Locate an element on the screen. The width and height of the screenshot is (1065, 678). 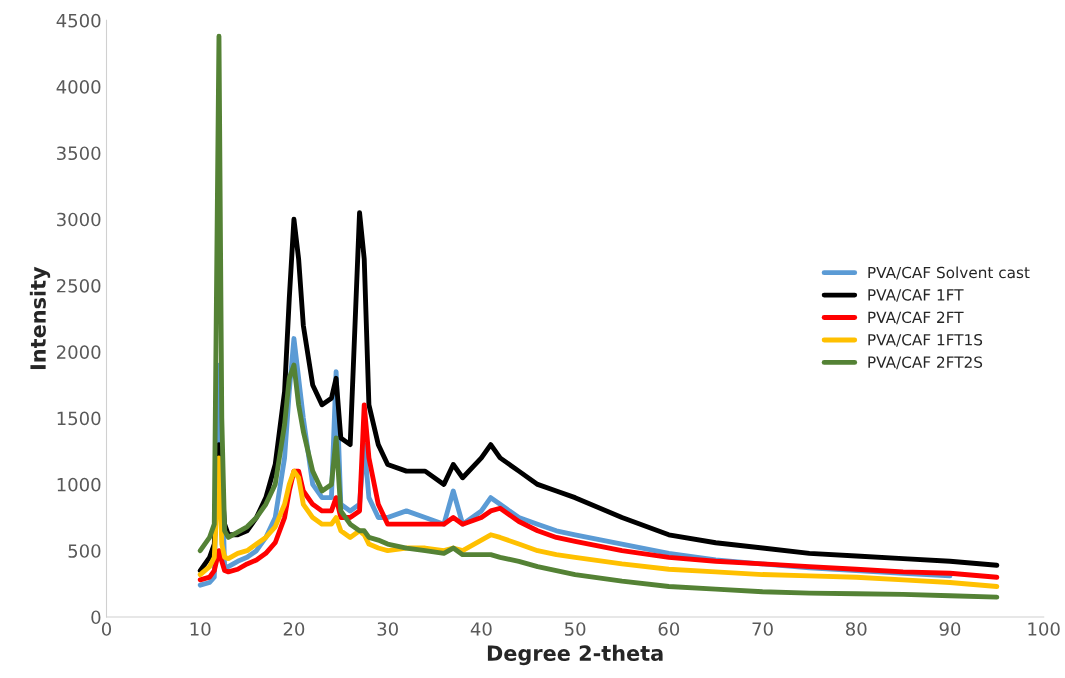
x-tick-label: 60 is located at coordinates (669, 629).